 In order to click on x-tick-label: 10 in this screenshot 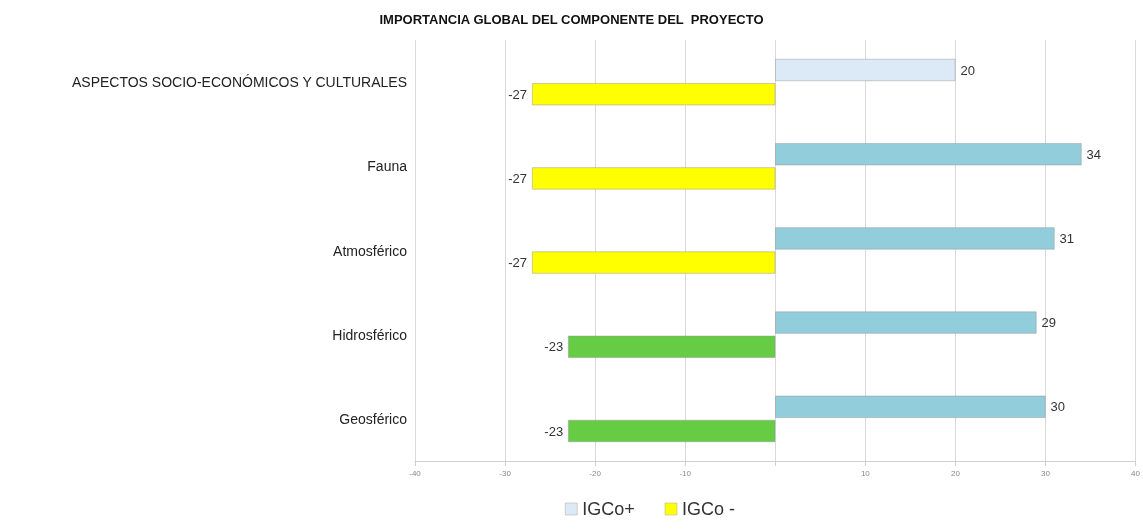, I will do `click(865, 473)`.